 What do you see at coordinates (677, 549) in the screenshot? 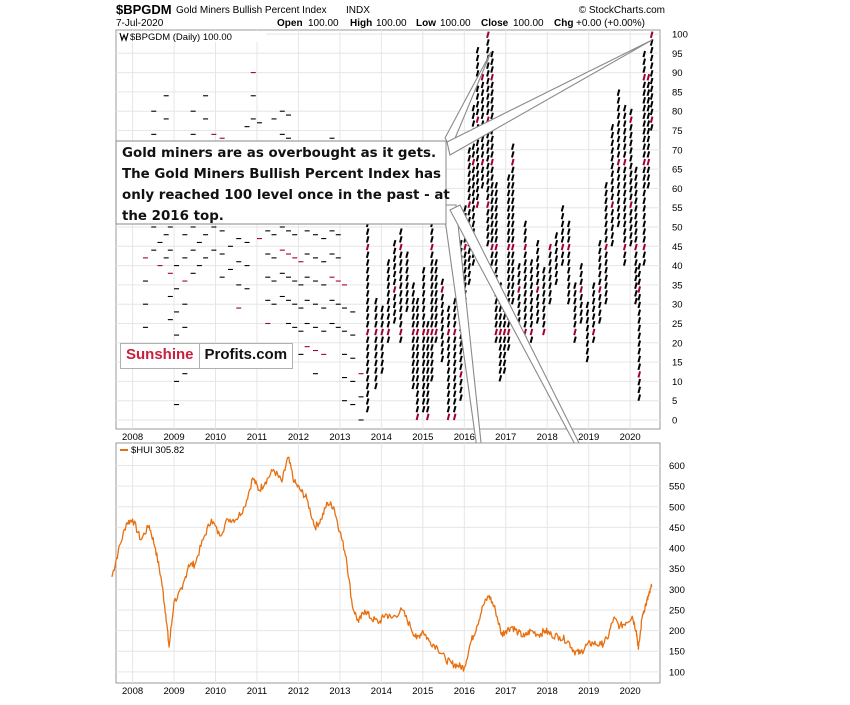
I see `hui-y-tick-label: 400` at bounding box center [677, 549].